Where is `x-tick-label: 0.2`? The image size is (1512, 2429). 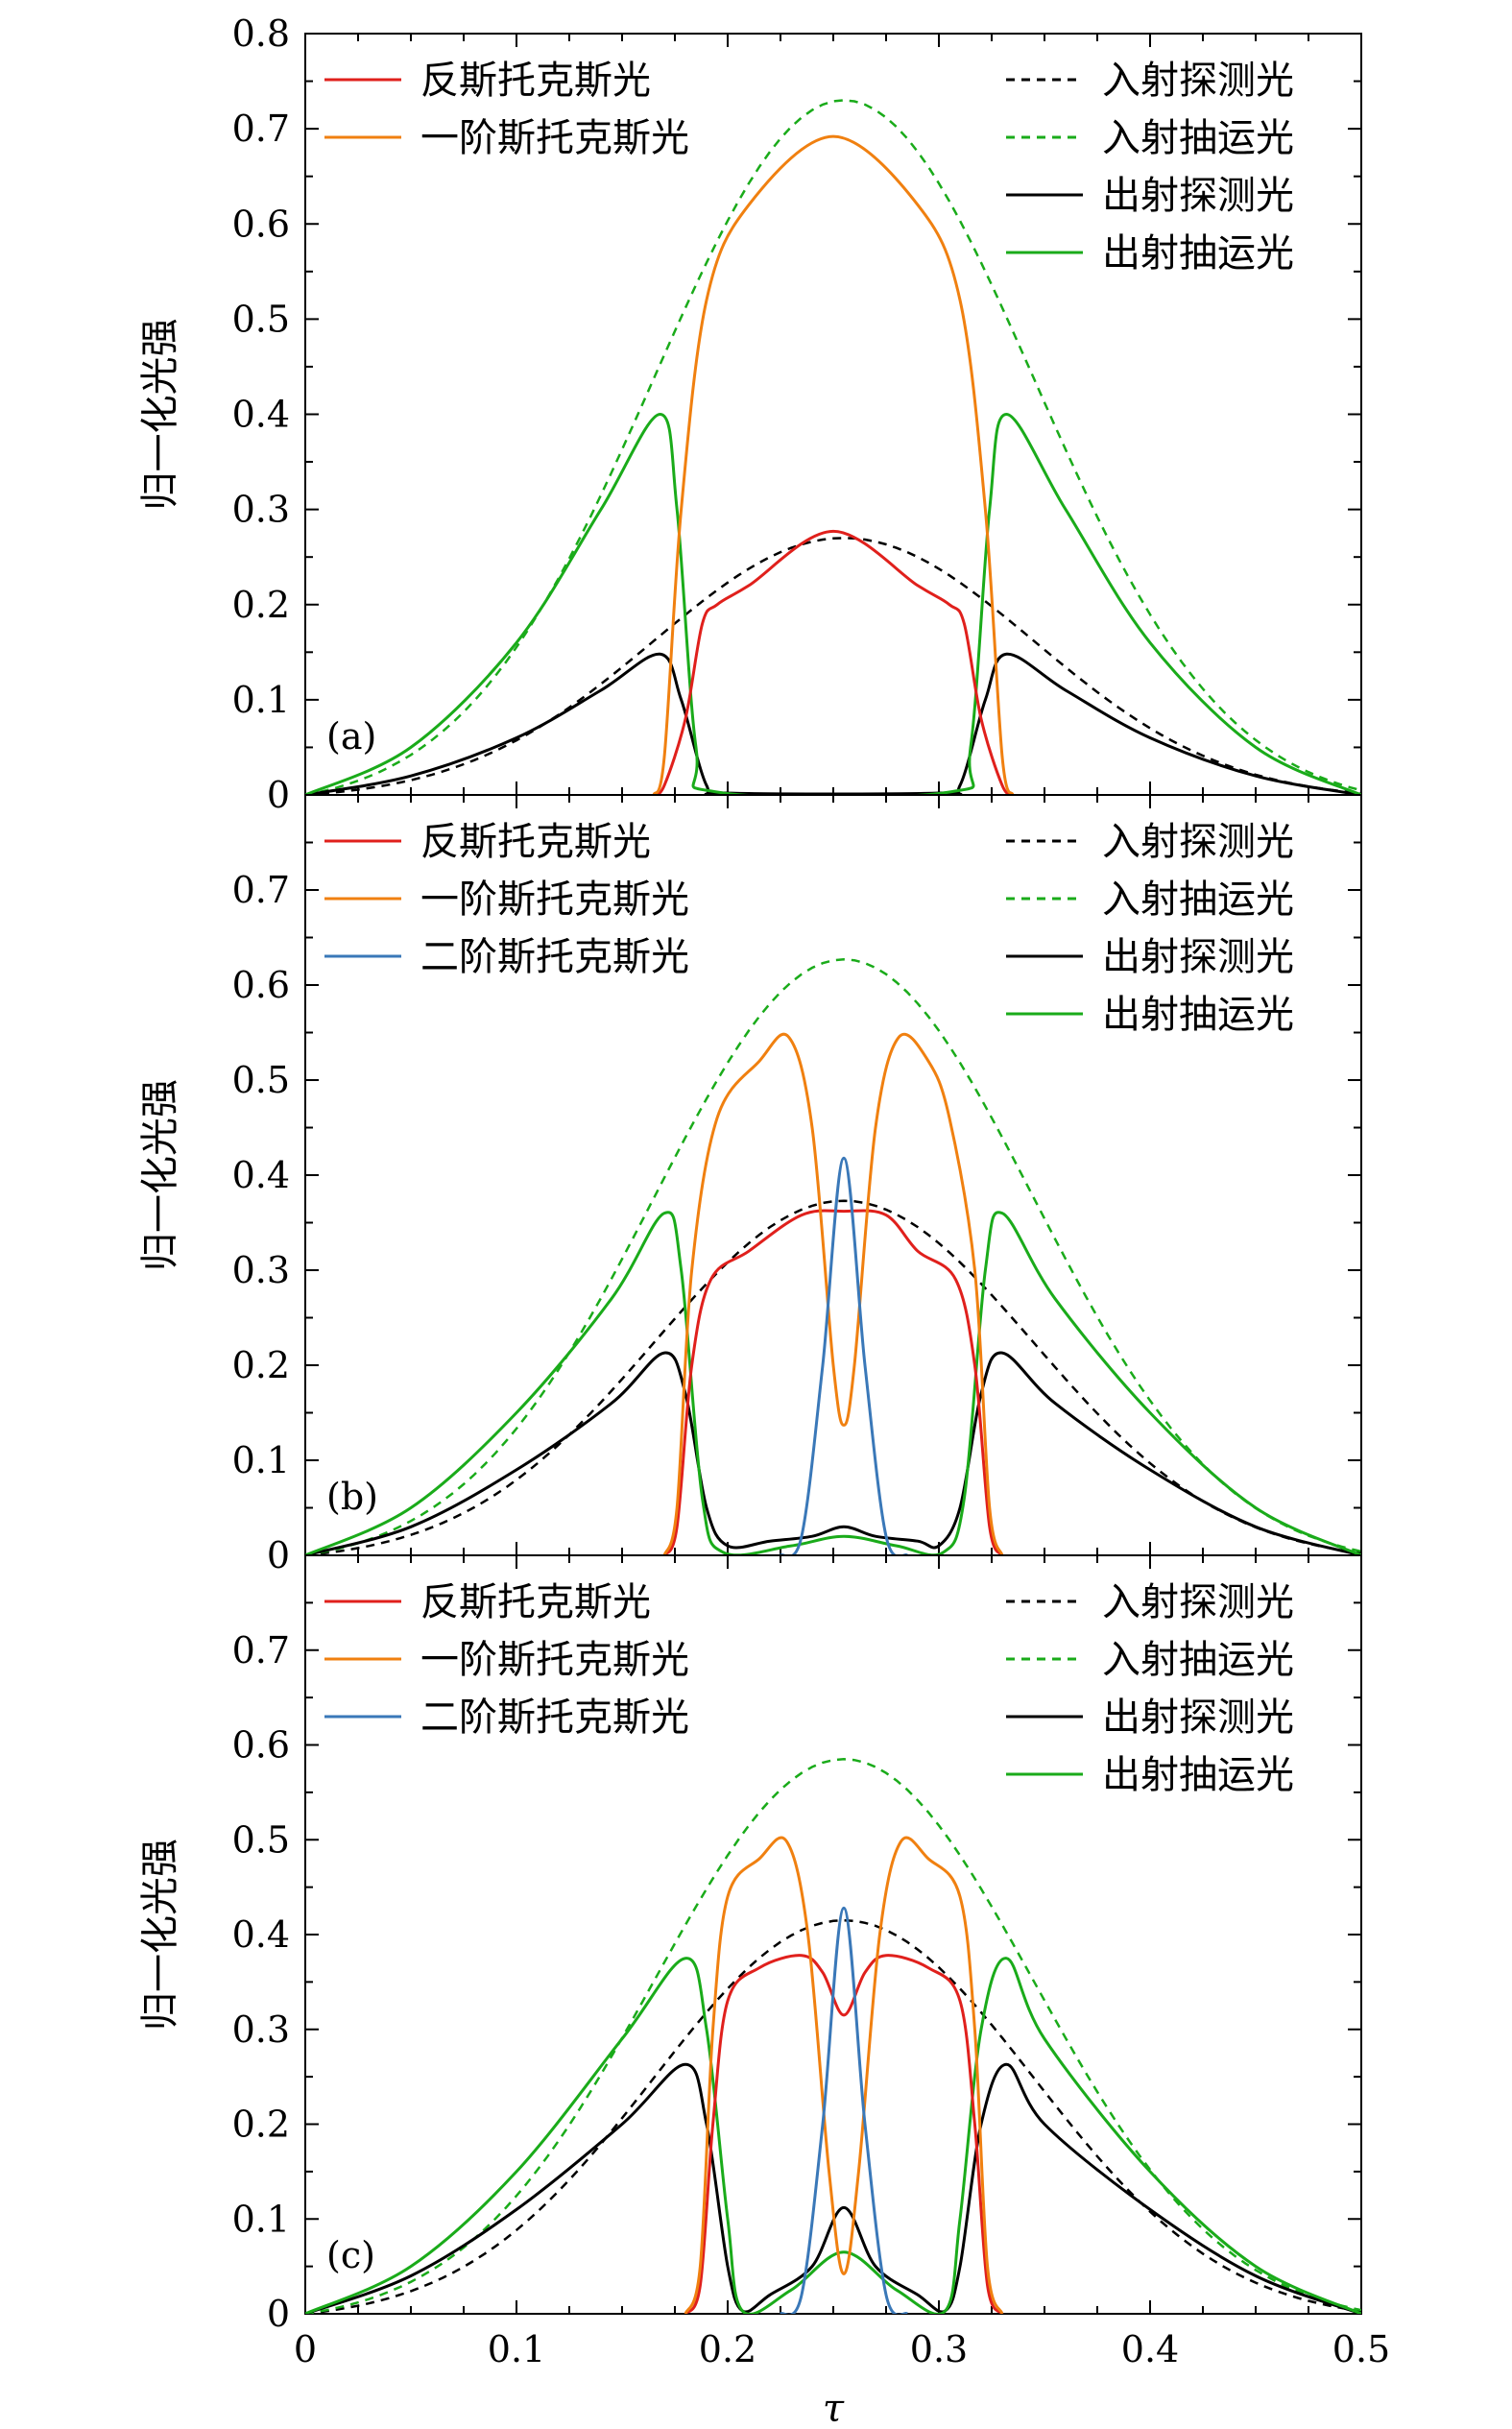
x-tick-label: 0.2 is located at coordinates (727, 2349).